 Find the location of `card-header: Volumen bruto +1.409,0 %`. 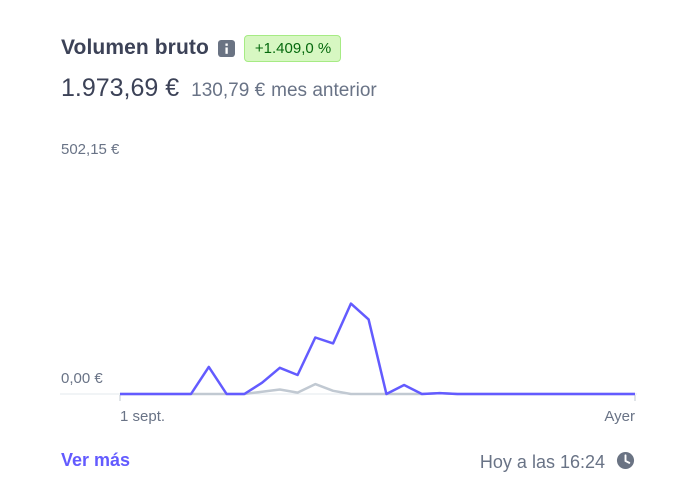

card-header: Volumen bruto +1.409,0 % is located at coordinates (201, 48).